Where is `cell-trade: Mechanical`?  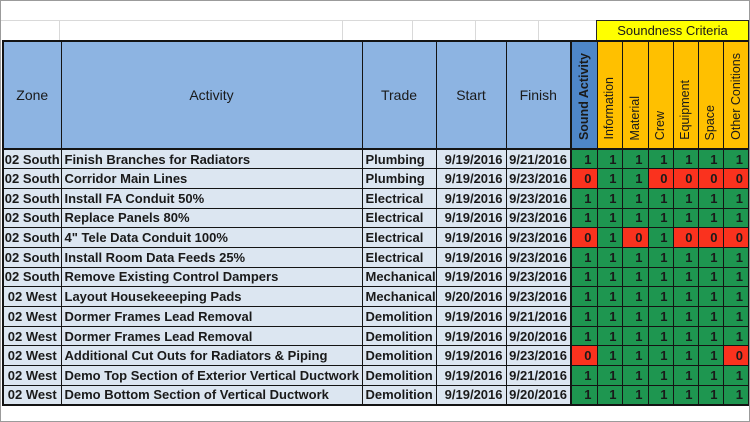
cell-trade: Mechanical is located at coordinates (399, 277).